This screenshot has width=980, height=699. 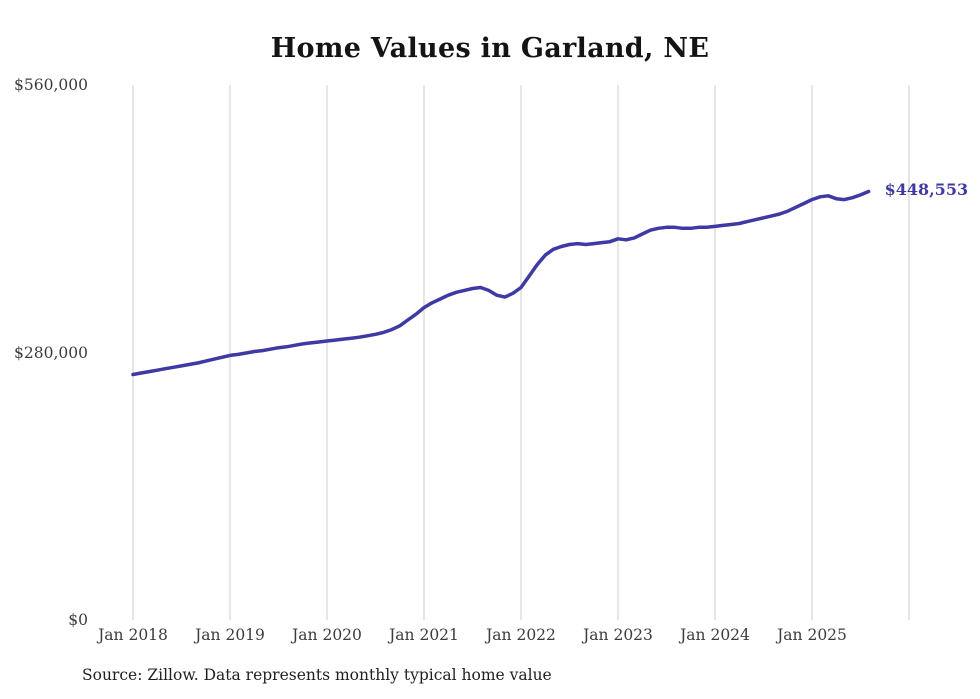 I want to click on y-axis-label: $280,000, so click(x=51, y=352).